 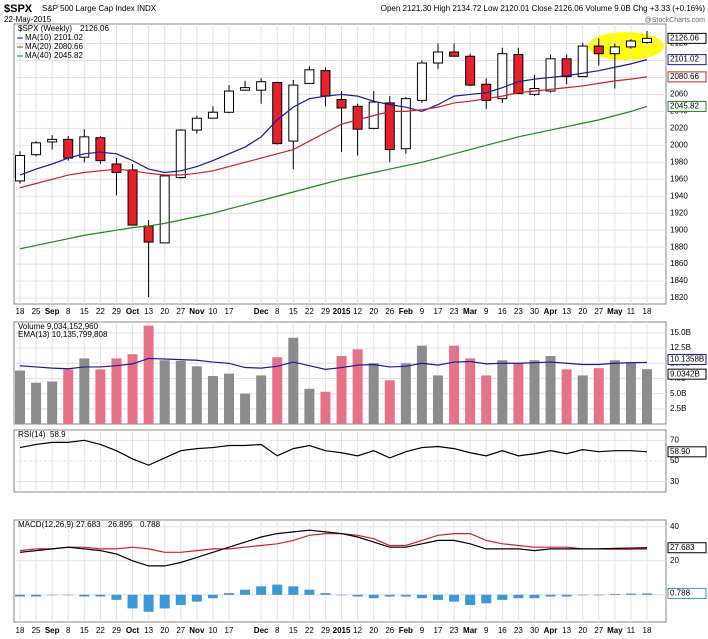 I want to click on source: @StockCharts.com, so click(x=675, y=20).